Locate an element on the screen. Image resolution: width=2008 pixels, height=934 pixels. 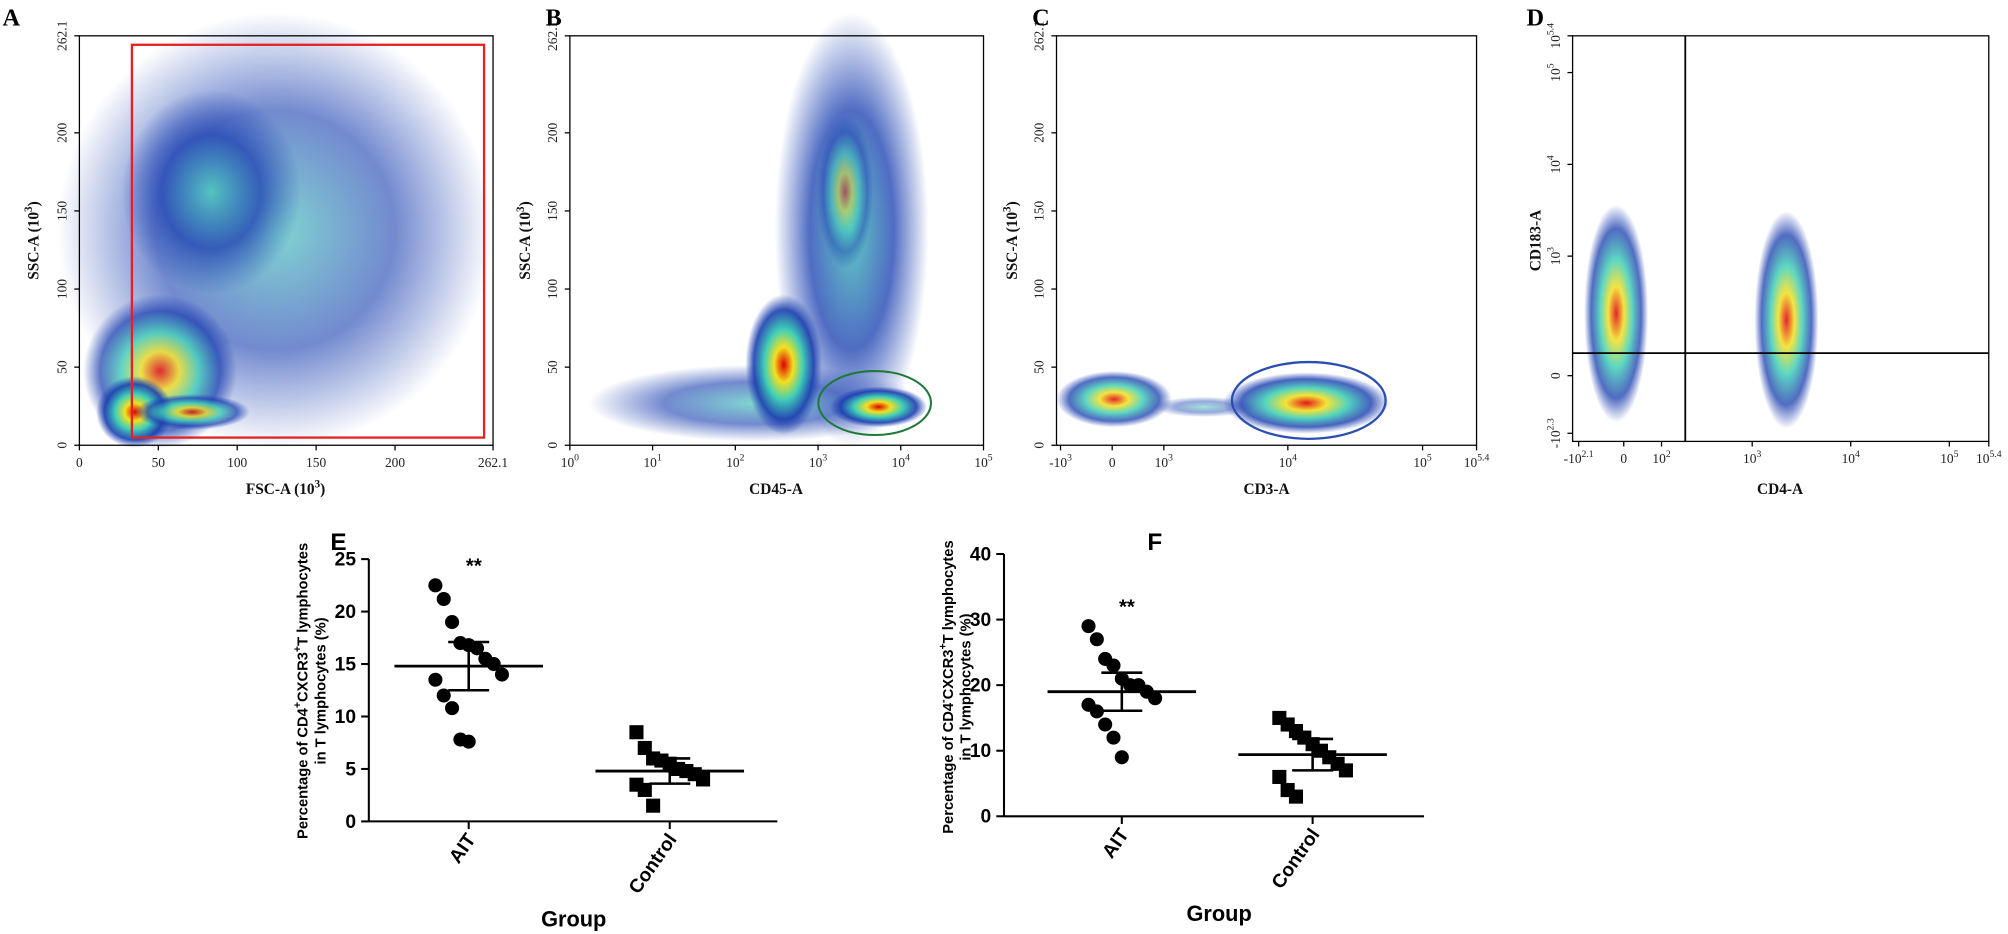
x-axis-label: FSC-A (103) is located at coordinates (285, 487).